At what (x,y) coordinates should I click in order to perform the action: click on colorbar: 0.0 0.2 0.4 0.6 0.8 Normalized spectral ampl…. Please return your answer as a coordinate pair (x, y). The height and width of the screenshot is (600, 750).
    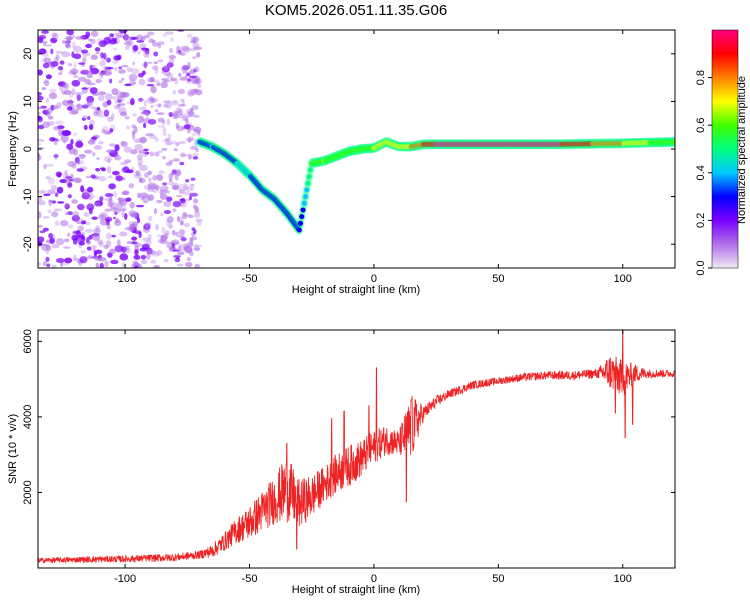
    Looking at the image, I should click on (721, 152).